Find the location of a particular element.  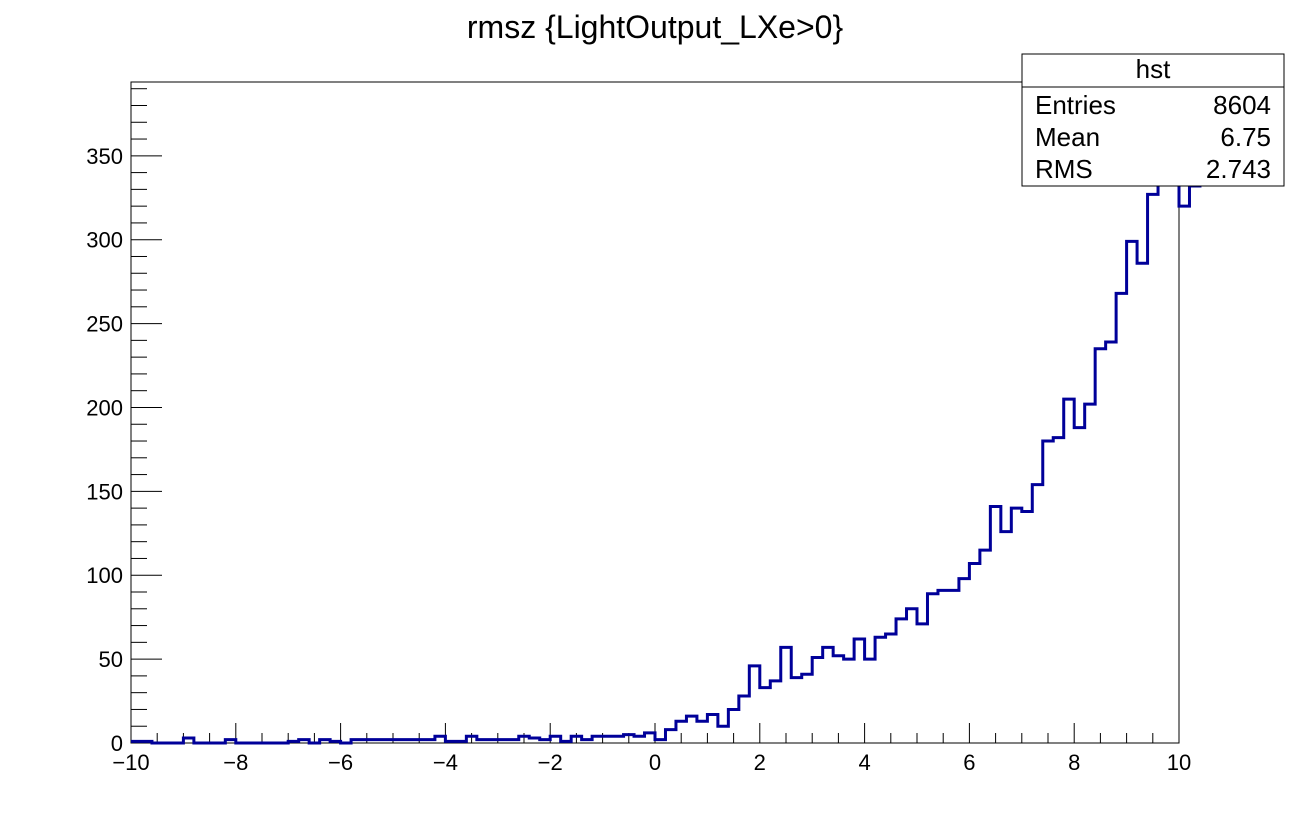

chart-title: rmsz {LightOutput_LXe>0} is located at coordinates (655, 27).